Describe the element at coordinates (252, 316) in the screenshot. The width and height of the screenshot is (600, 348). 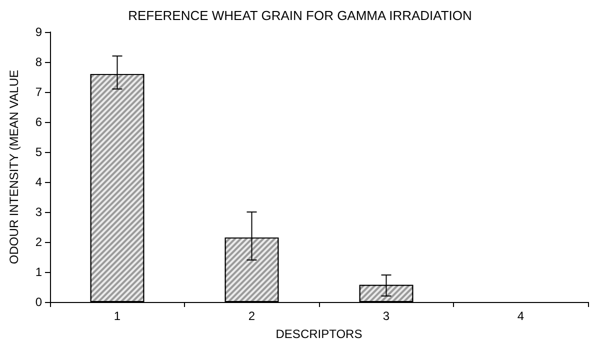
I see `x-tick-label: 2` at that location.